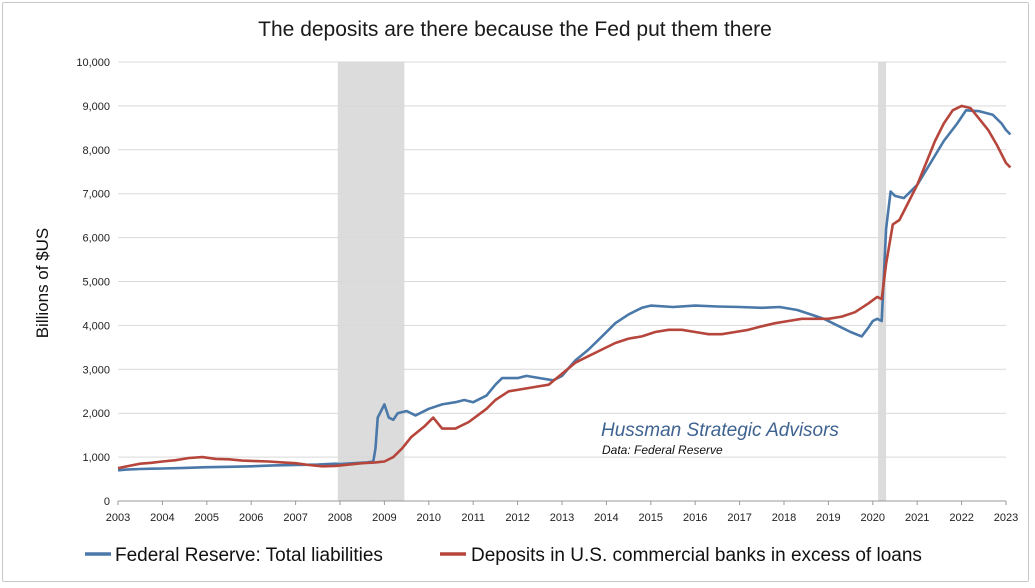  I want to click on x-tick-label: 2003, so click(118, 518).